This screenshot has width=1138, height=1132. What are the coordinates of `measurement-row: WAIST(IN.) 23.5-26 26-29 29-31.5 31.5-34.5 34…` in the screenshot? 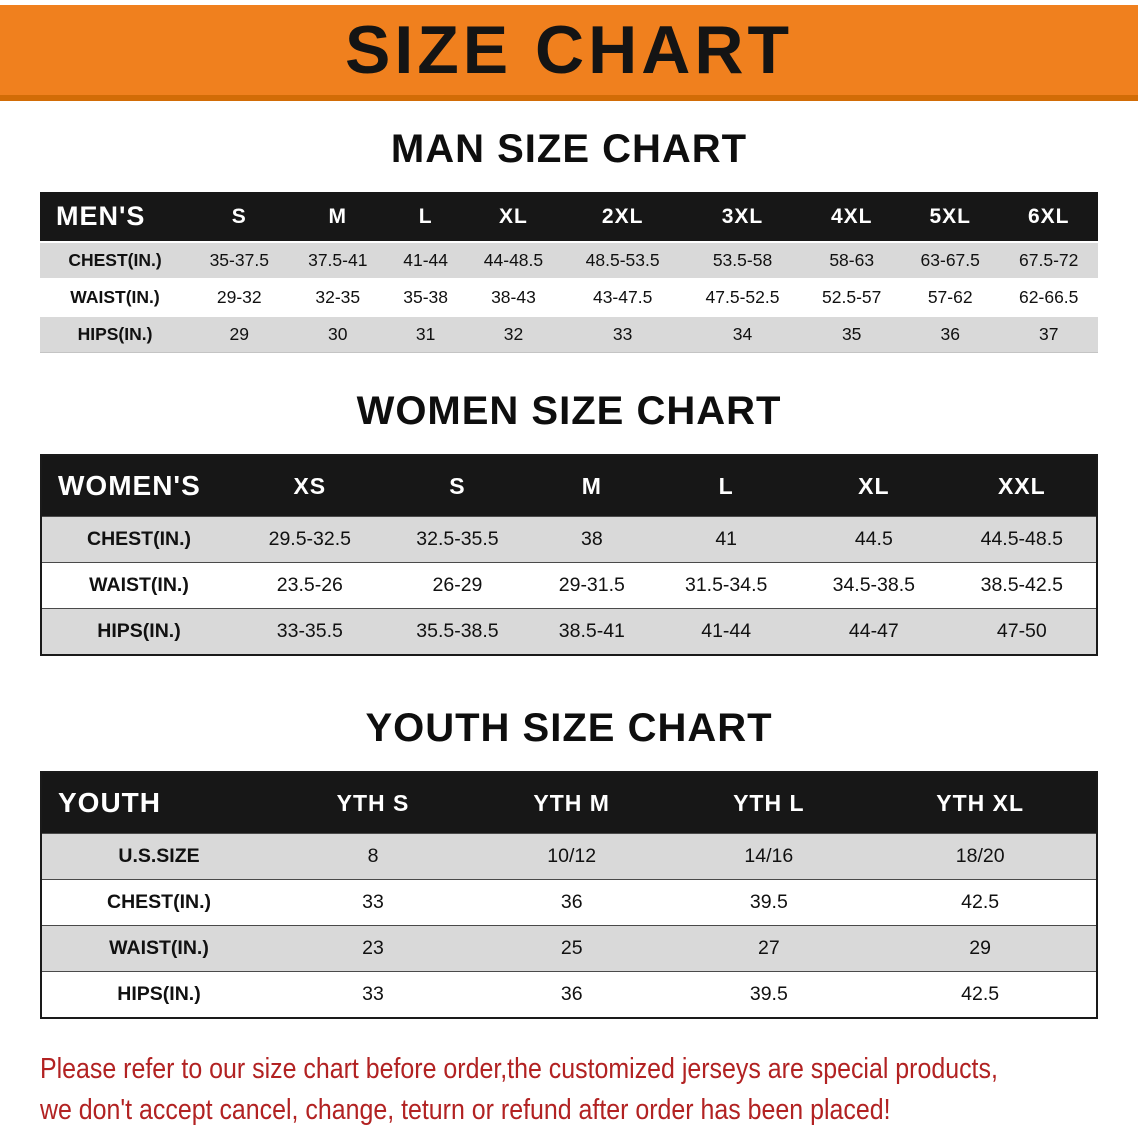 It's located at (569, 585).